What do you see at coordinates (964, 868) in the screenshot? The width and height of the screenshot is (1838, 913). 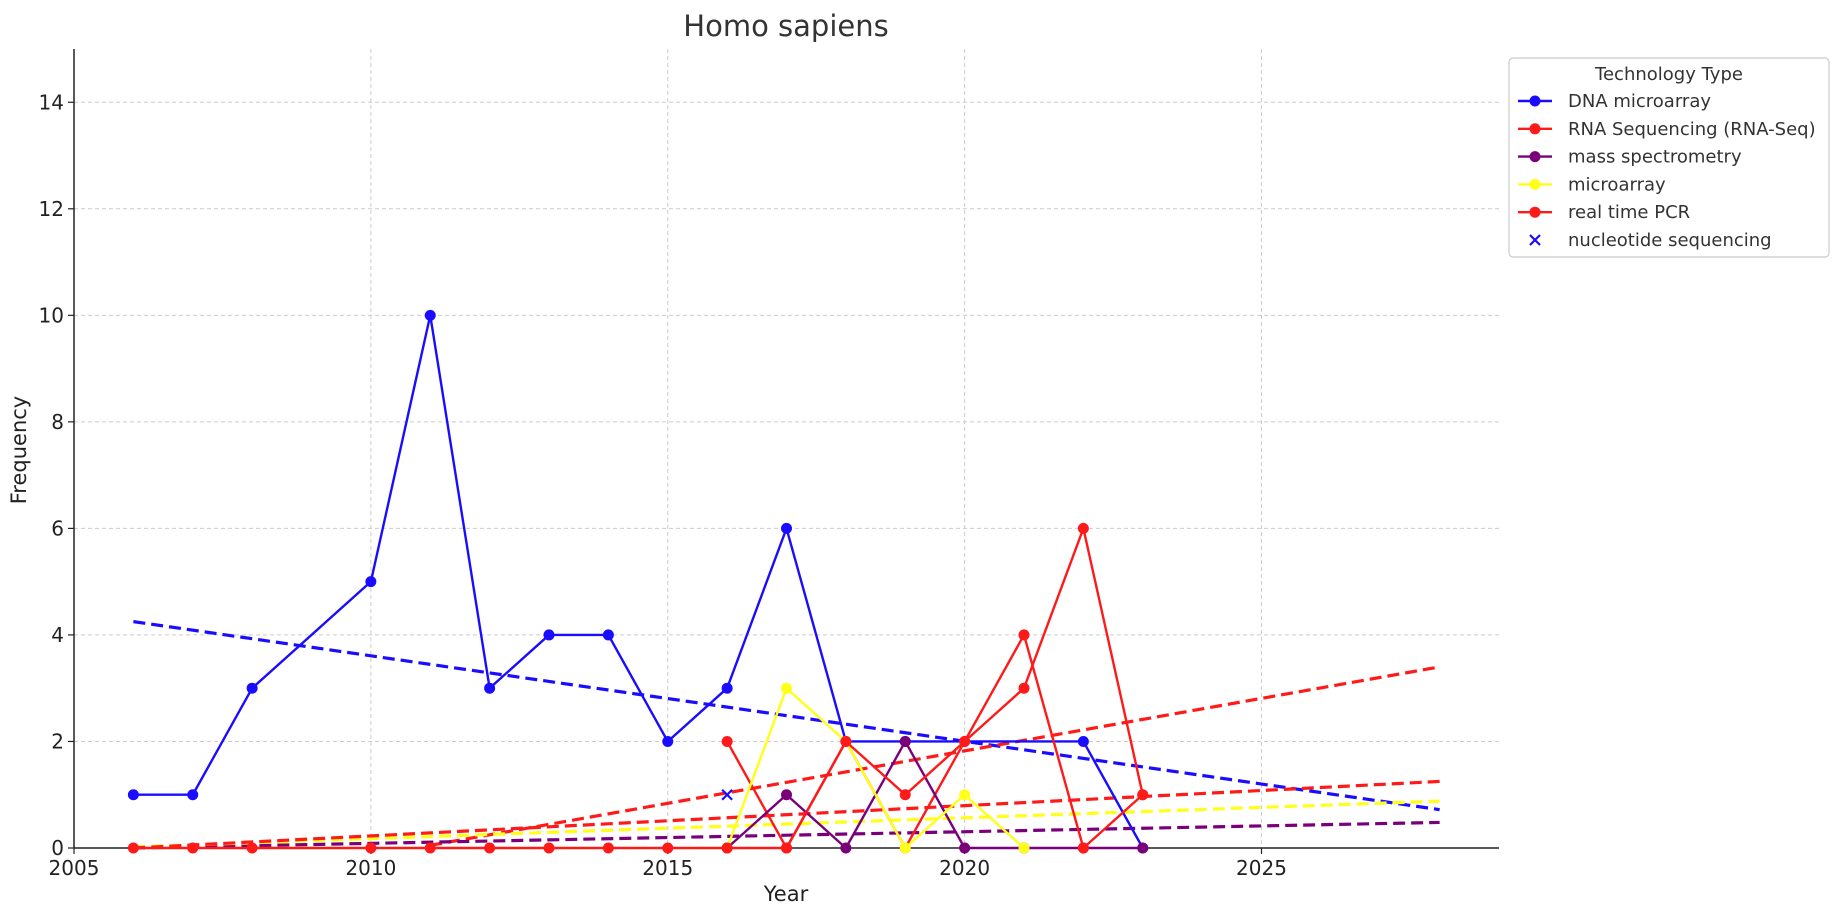 I see `x-tick-label: 2020` at bounding box center [964, 868].